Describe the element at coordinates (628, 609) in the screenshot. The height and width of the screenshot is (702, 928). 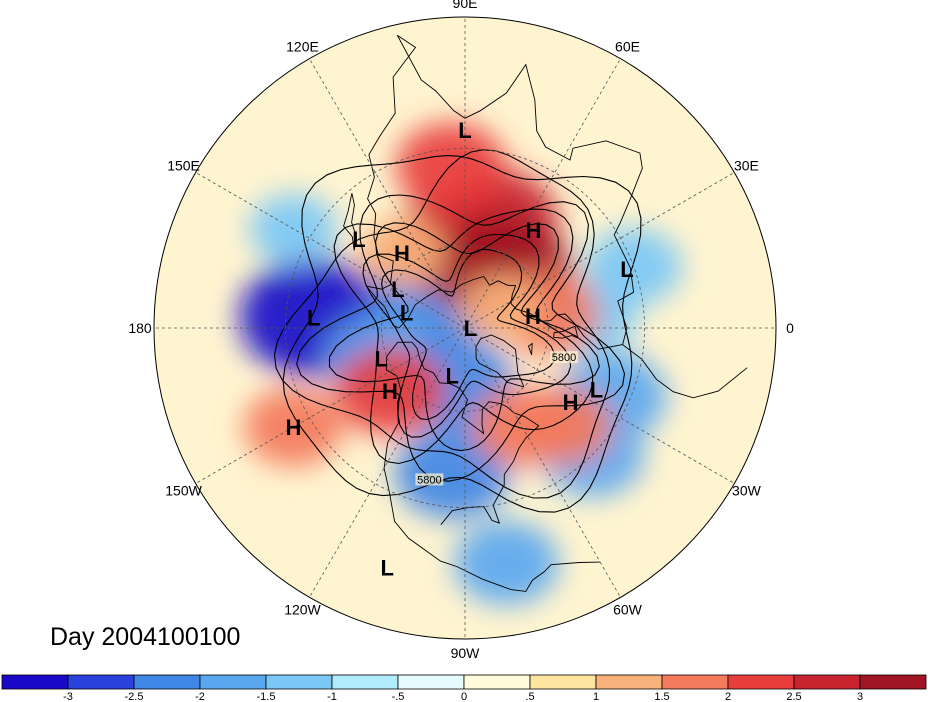
I see `longitude-label: 60W` at that location.